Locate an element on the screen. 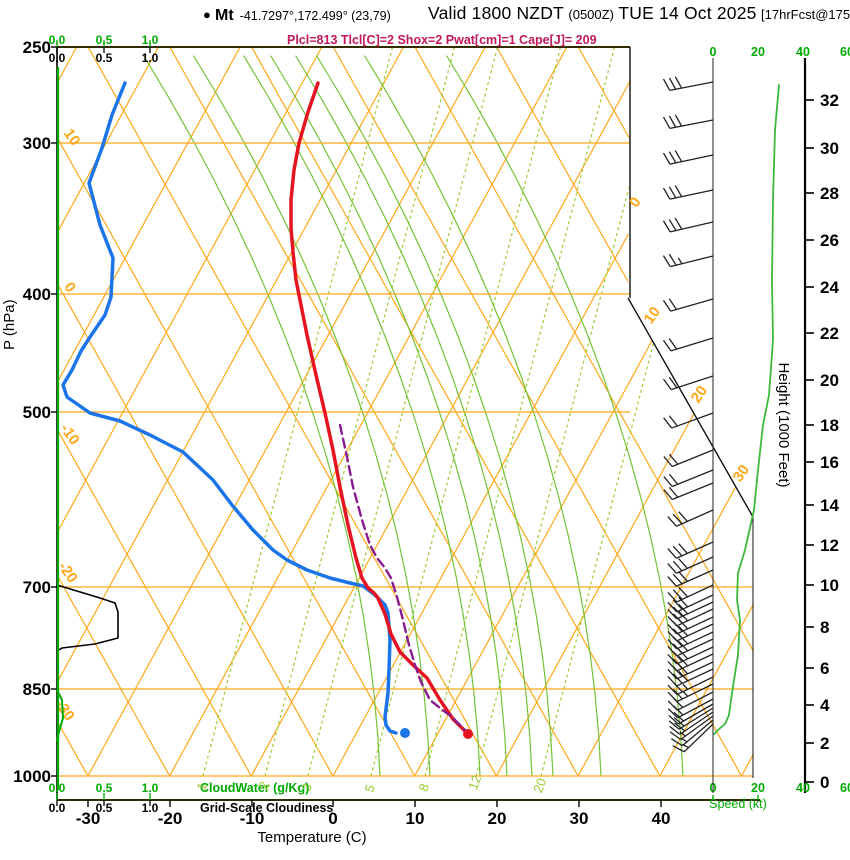 The image size is (850, 860). temperature-axis: -30 -20 -10 0 10 20 30 40 Temperature (C) is located at coordinates (373, 823).